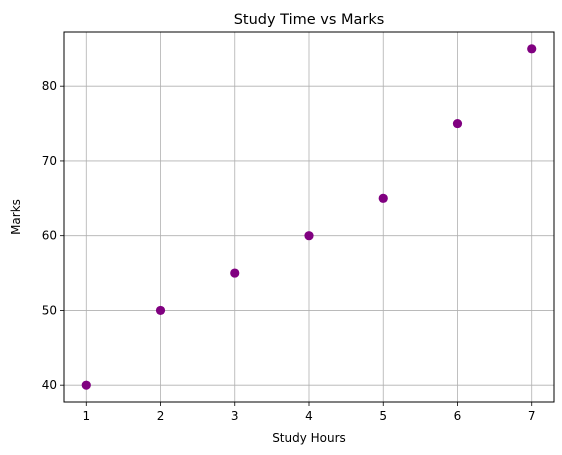  What do you see at coordinates (532, 416) in the screenshot?
I see `x-tick-label: 7` at bounding box center [532, 416].